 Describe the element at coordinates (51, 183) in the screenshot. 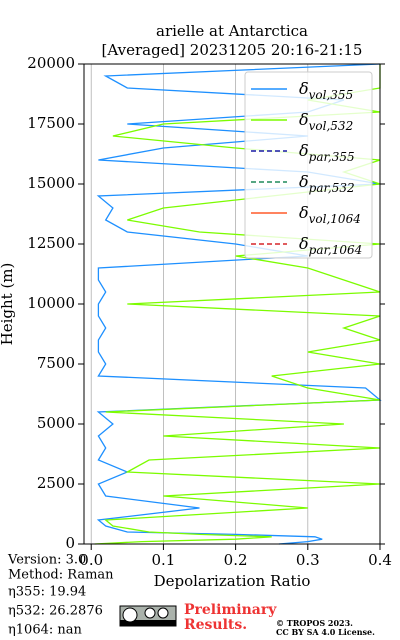

I see `y-tick-label: 15000` at that location.